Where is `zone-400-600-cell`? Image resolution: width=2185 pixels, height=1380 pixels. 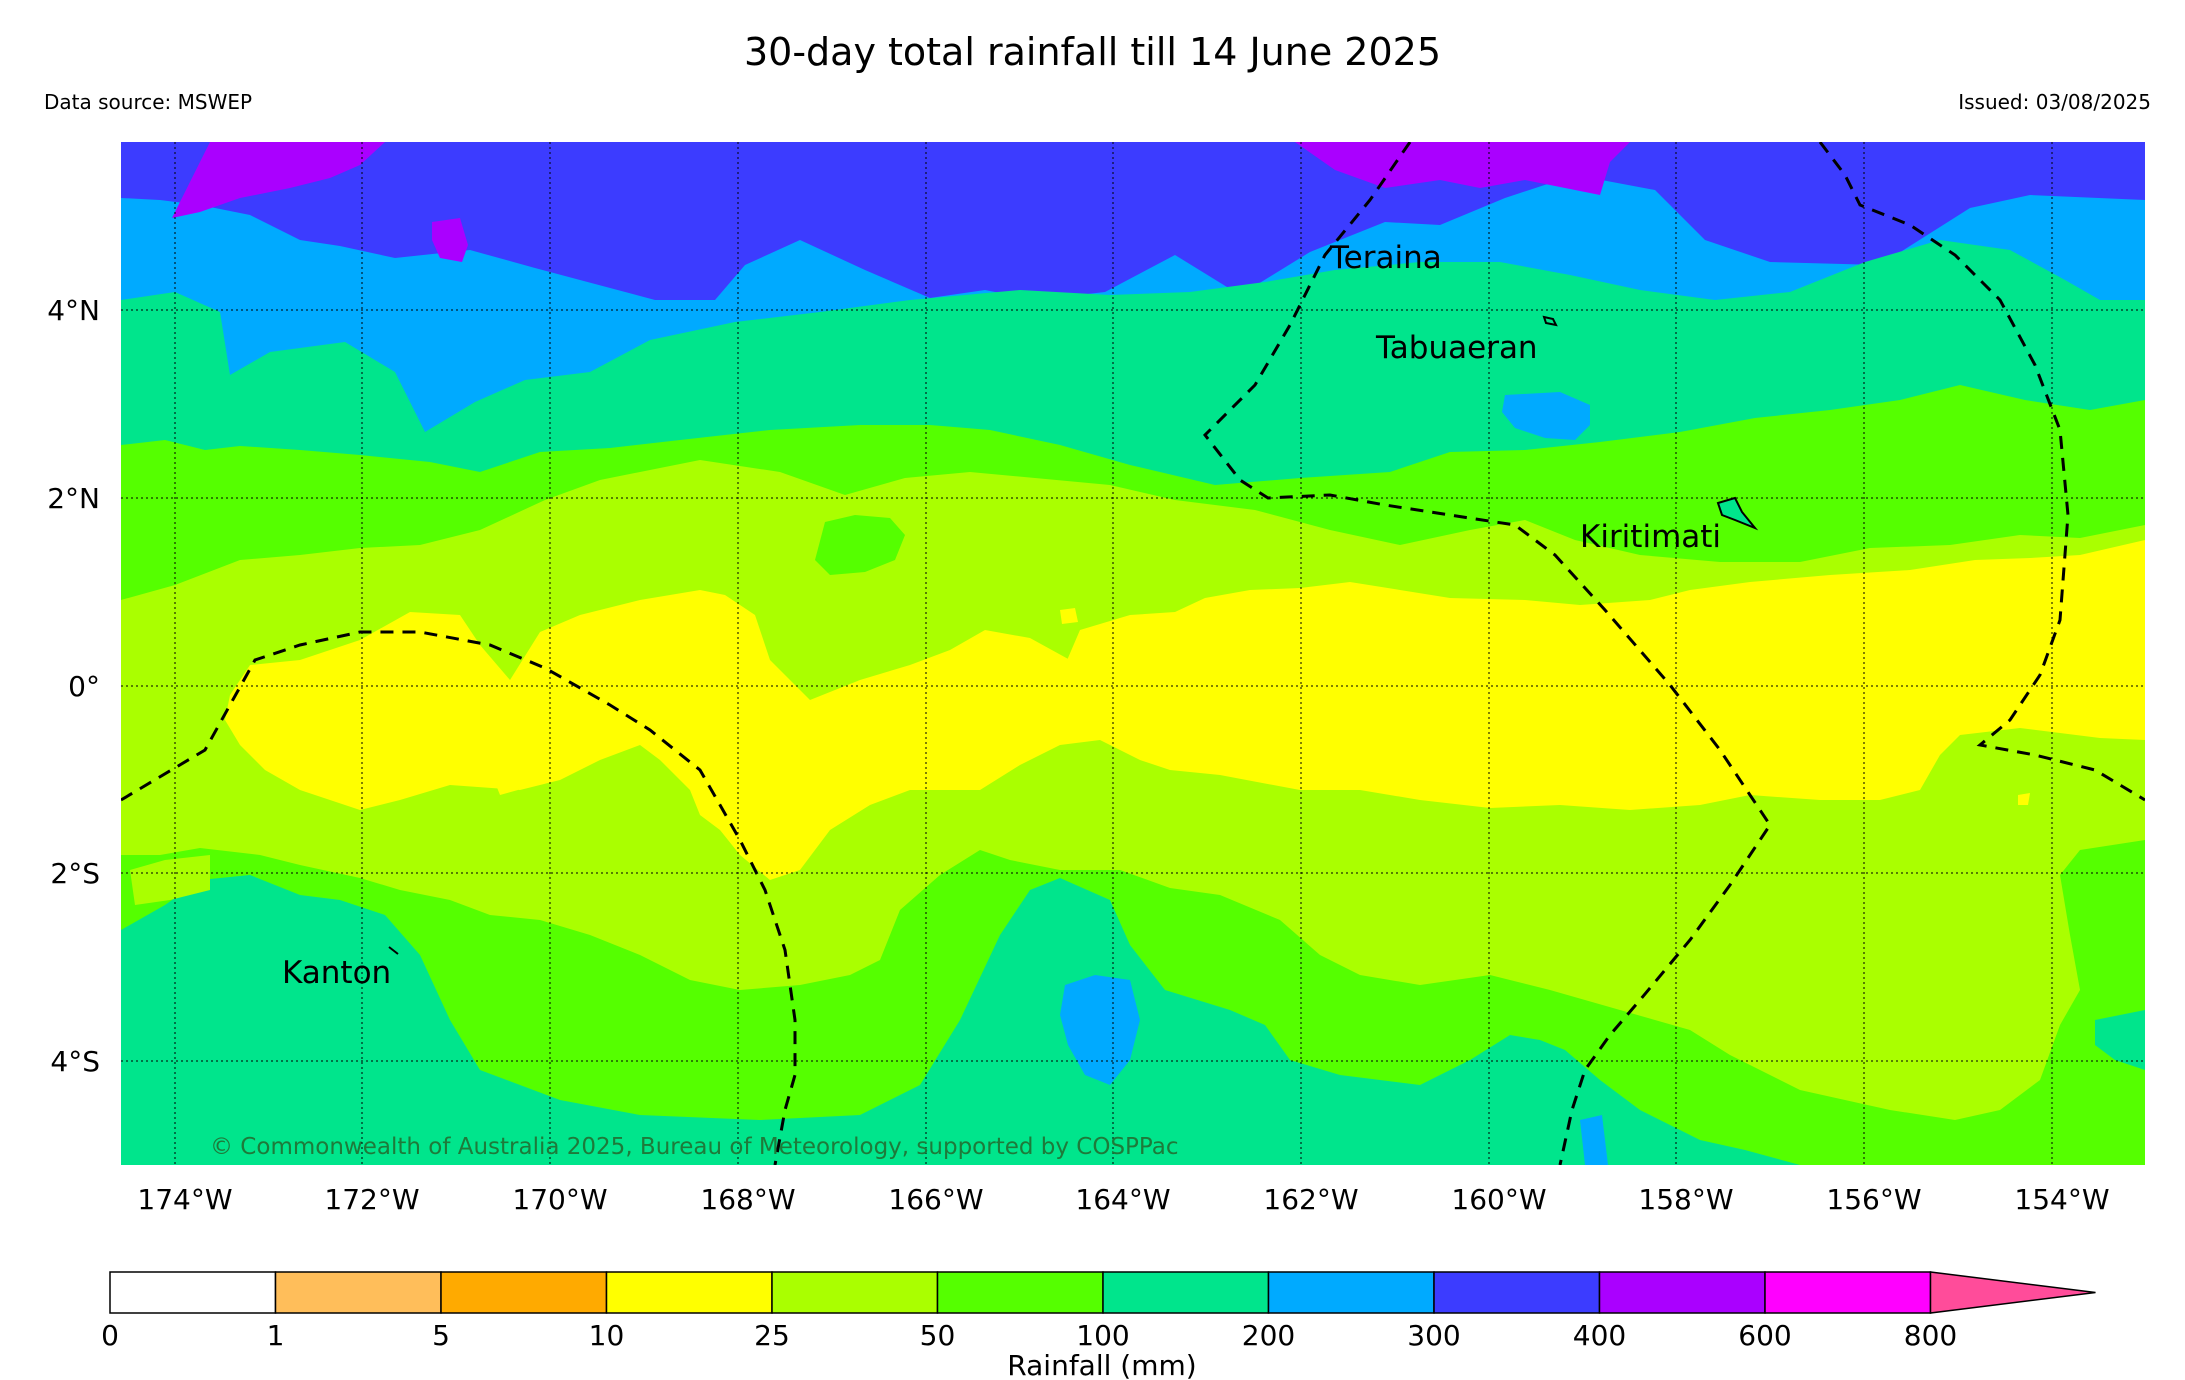 zone-400-600-cell is located at coordinates (450, 240).